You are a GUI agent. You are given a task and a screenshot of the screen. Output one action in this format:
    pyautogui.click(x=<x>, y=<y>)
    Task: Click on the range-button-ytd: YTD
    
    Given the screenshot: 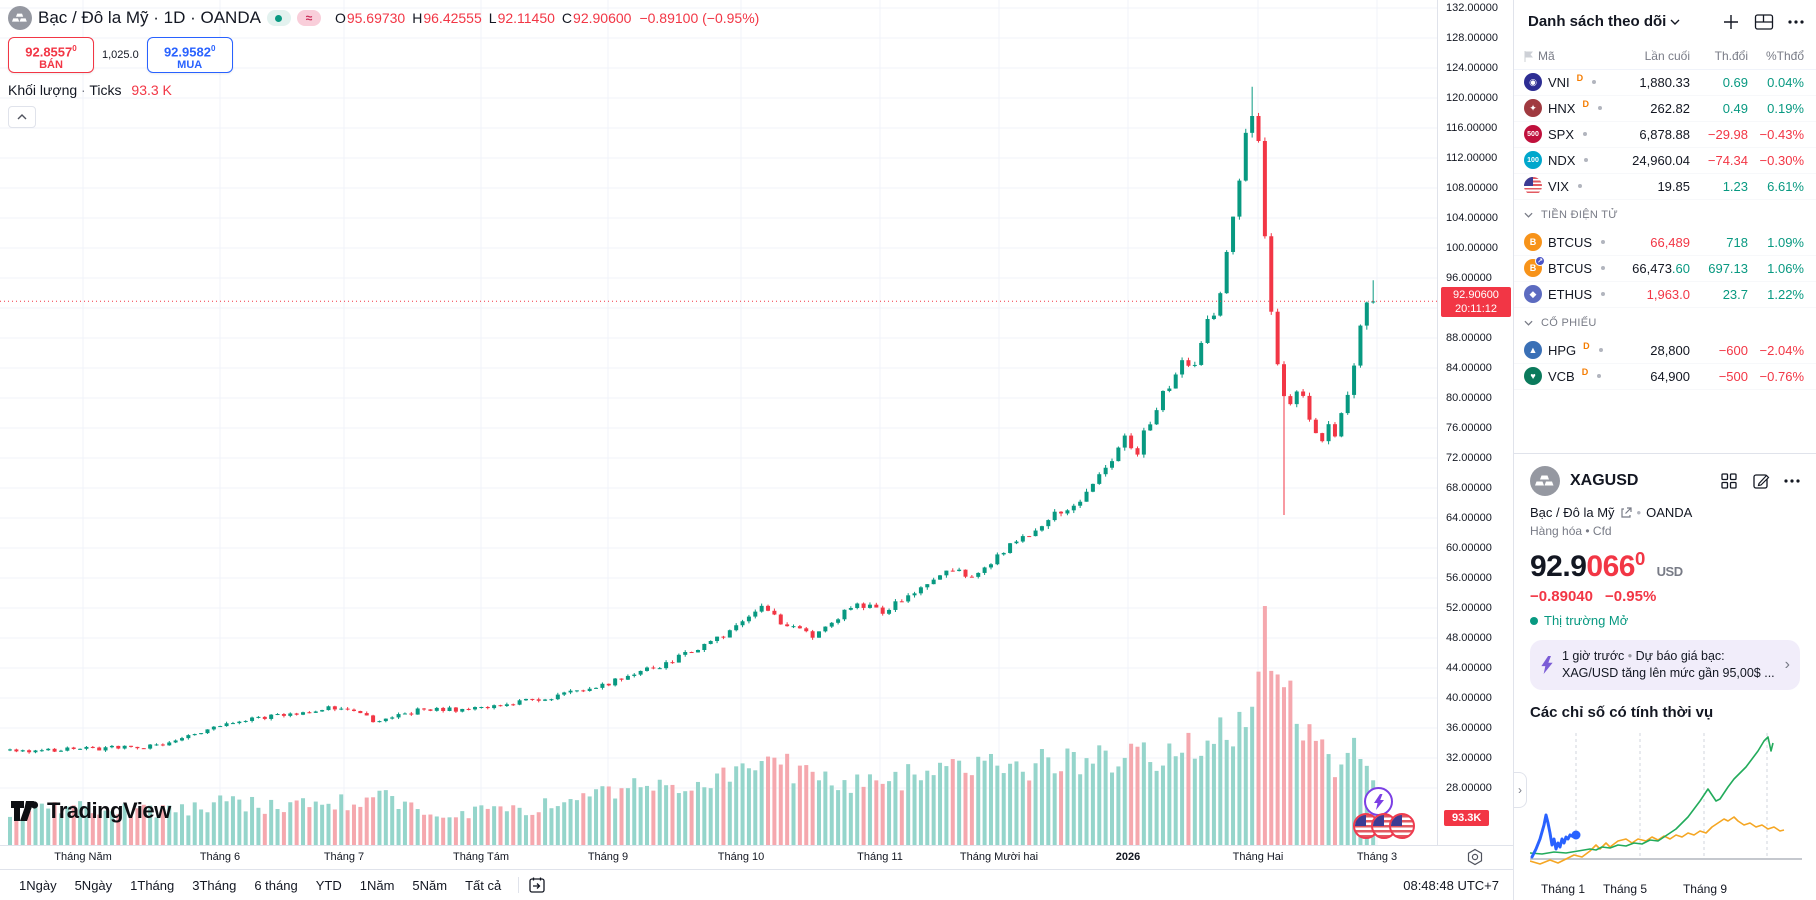 What is the action you would take?
    pyautogui.click(x=328, y=885)
    